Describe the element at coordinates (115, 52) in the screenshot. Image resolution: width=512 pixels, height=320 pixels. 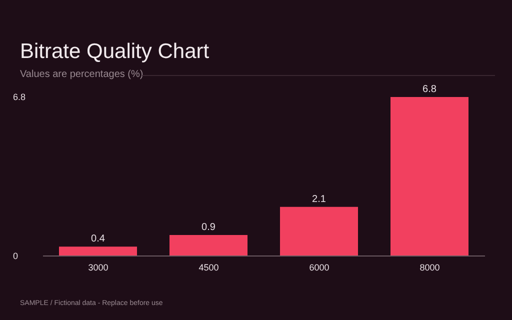
I see `chart-title: Bitrate Quality Chart` at that location.